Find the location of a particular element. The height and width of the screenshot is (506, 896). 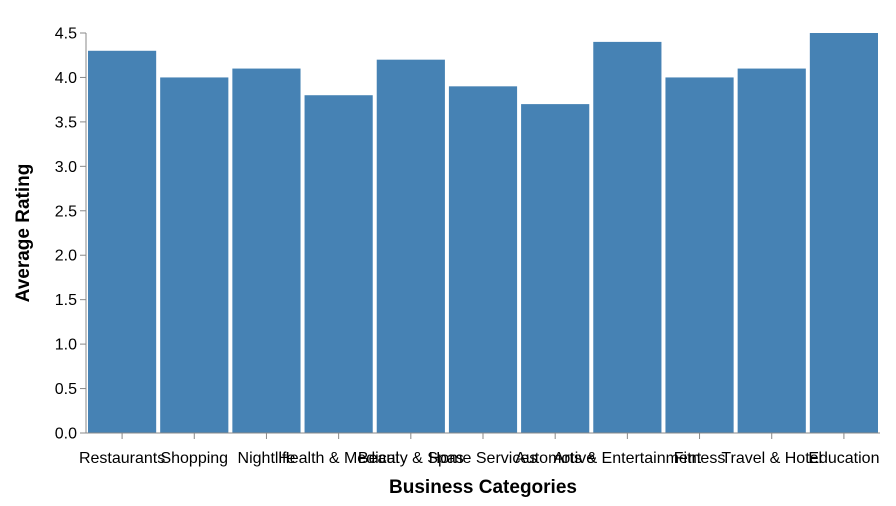

x-tick-label-10: Education is located at coordinates (843, 458).